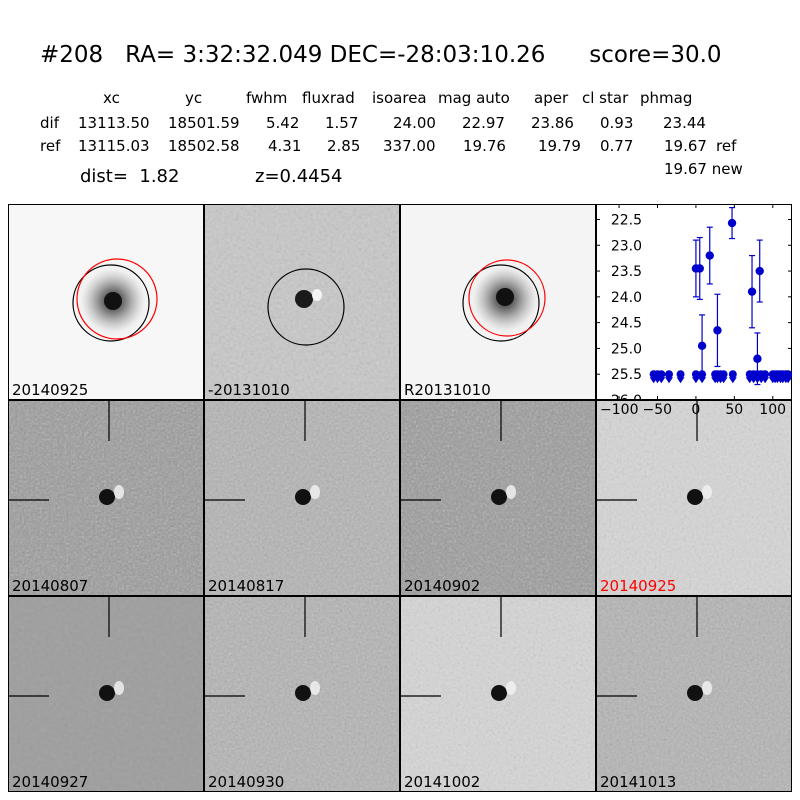 This screenshot has height=800, width=800. Describe the element at coordinates (685, 146) in the screenshot. I see `ref-phmag: 19.67` at that location.